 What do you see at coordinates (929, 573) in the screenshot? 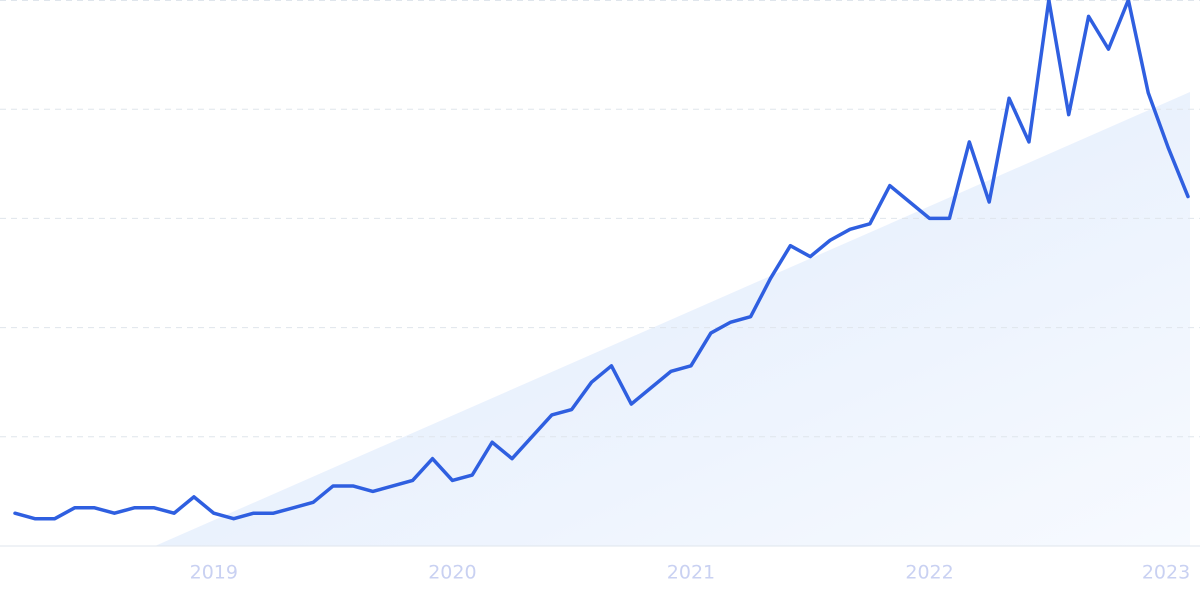
I see `x-tick-label: 2022` at bounding box center [929, 573].